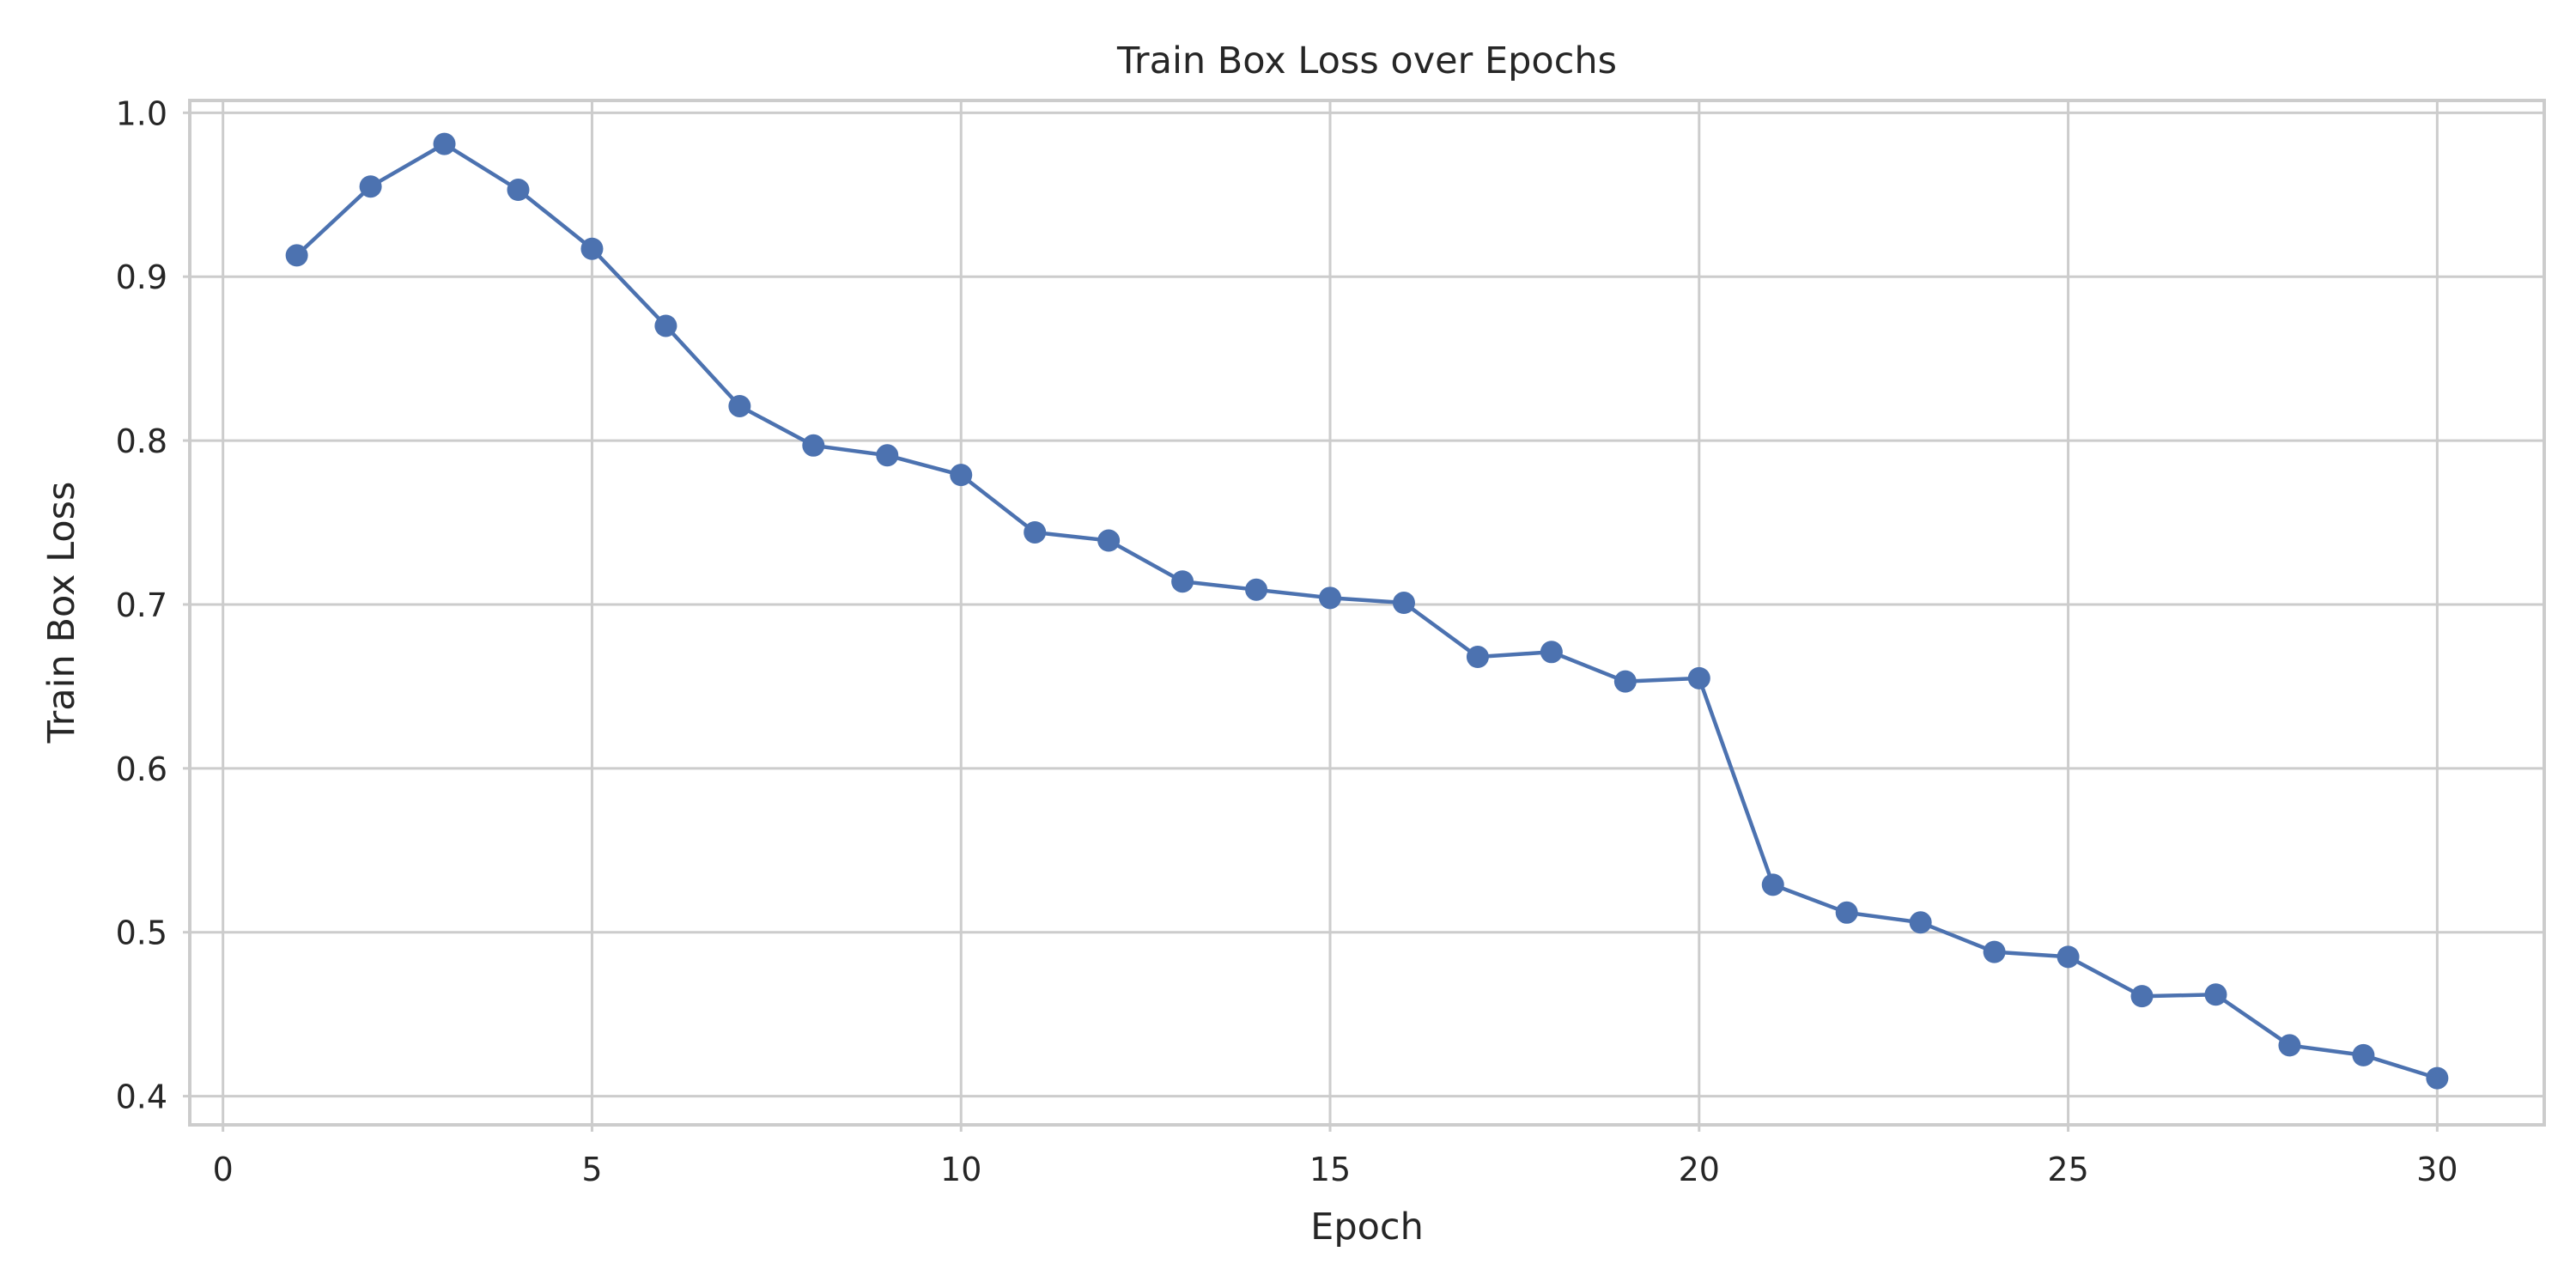  I want to click on x-tick-label: 30, so click(2437, 1169).